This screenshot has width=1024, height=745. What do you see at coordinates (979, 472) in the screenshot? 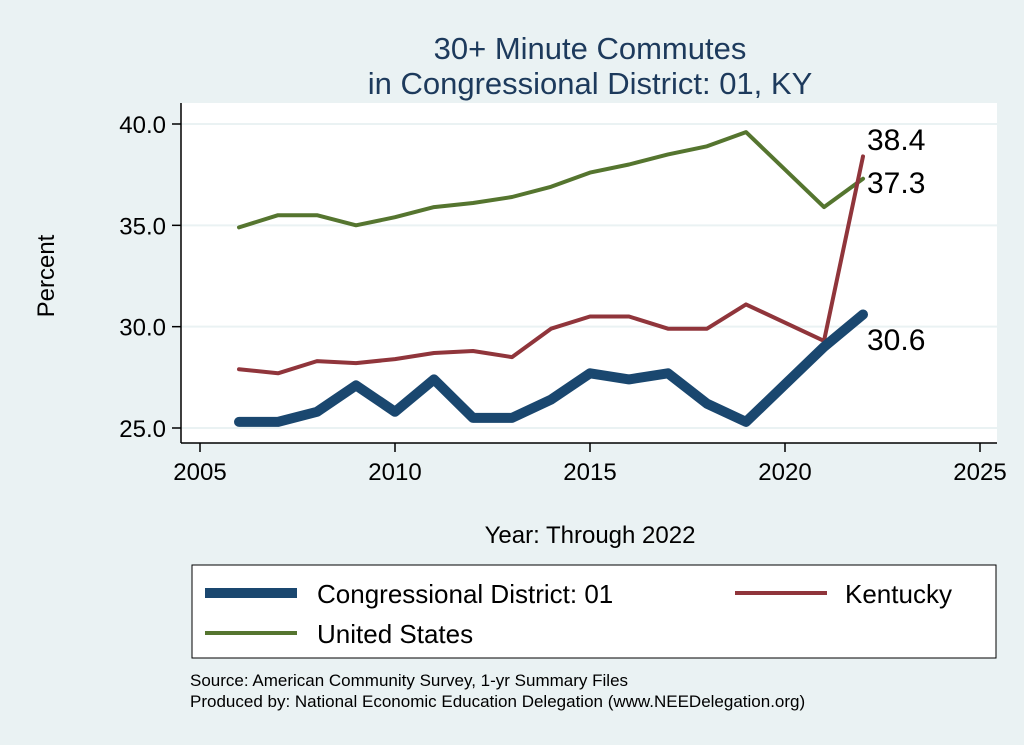
I see `x-tick-label: 2025` at bounding box center [979, 472].